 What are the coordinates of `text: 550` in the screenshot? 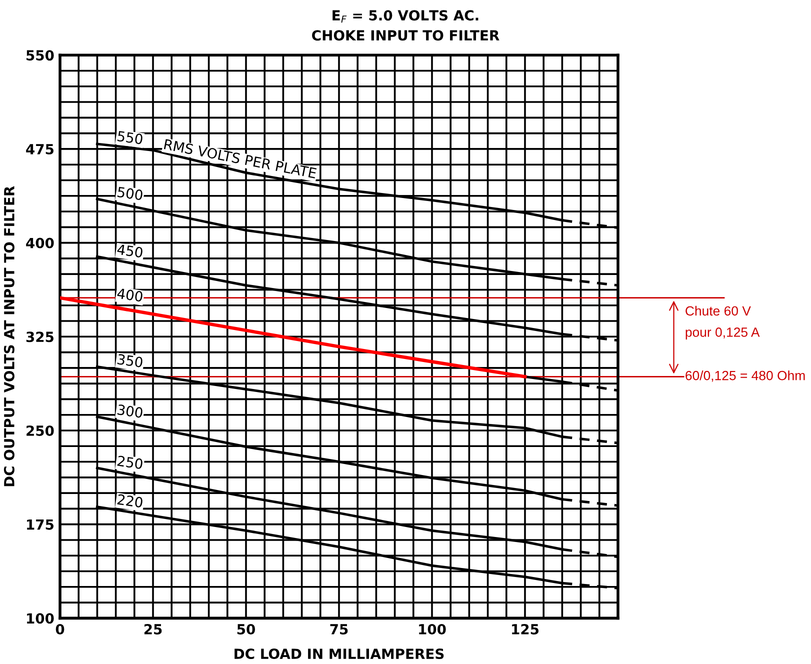 It's located at (130, 137).